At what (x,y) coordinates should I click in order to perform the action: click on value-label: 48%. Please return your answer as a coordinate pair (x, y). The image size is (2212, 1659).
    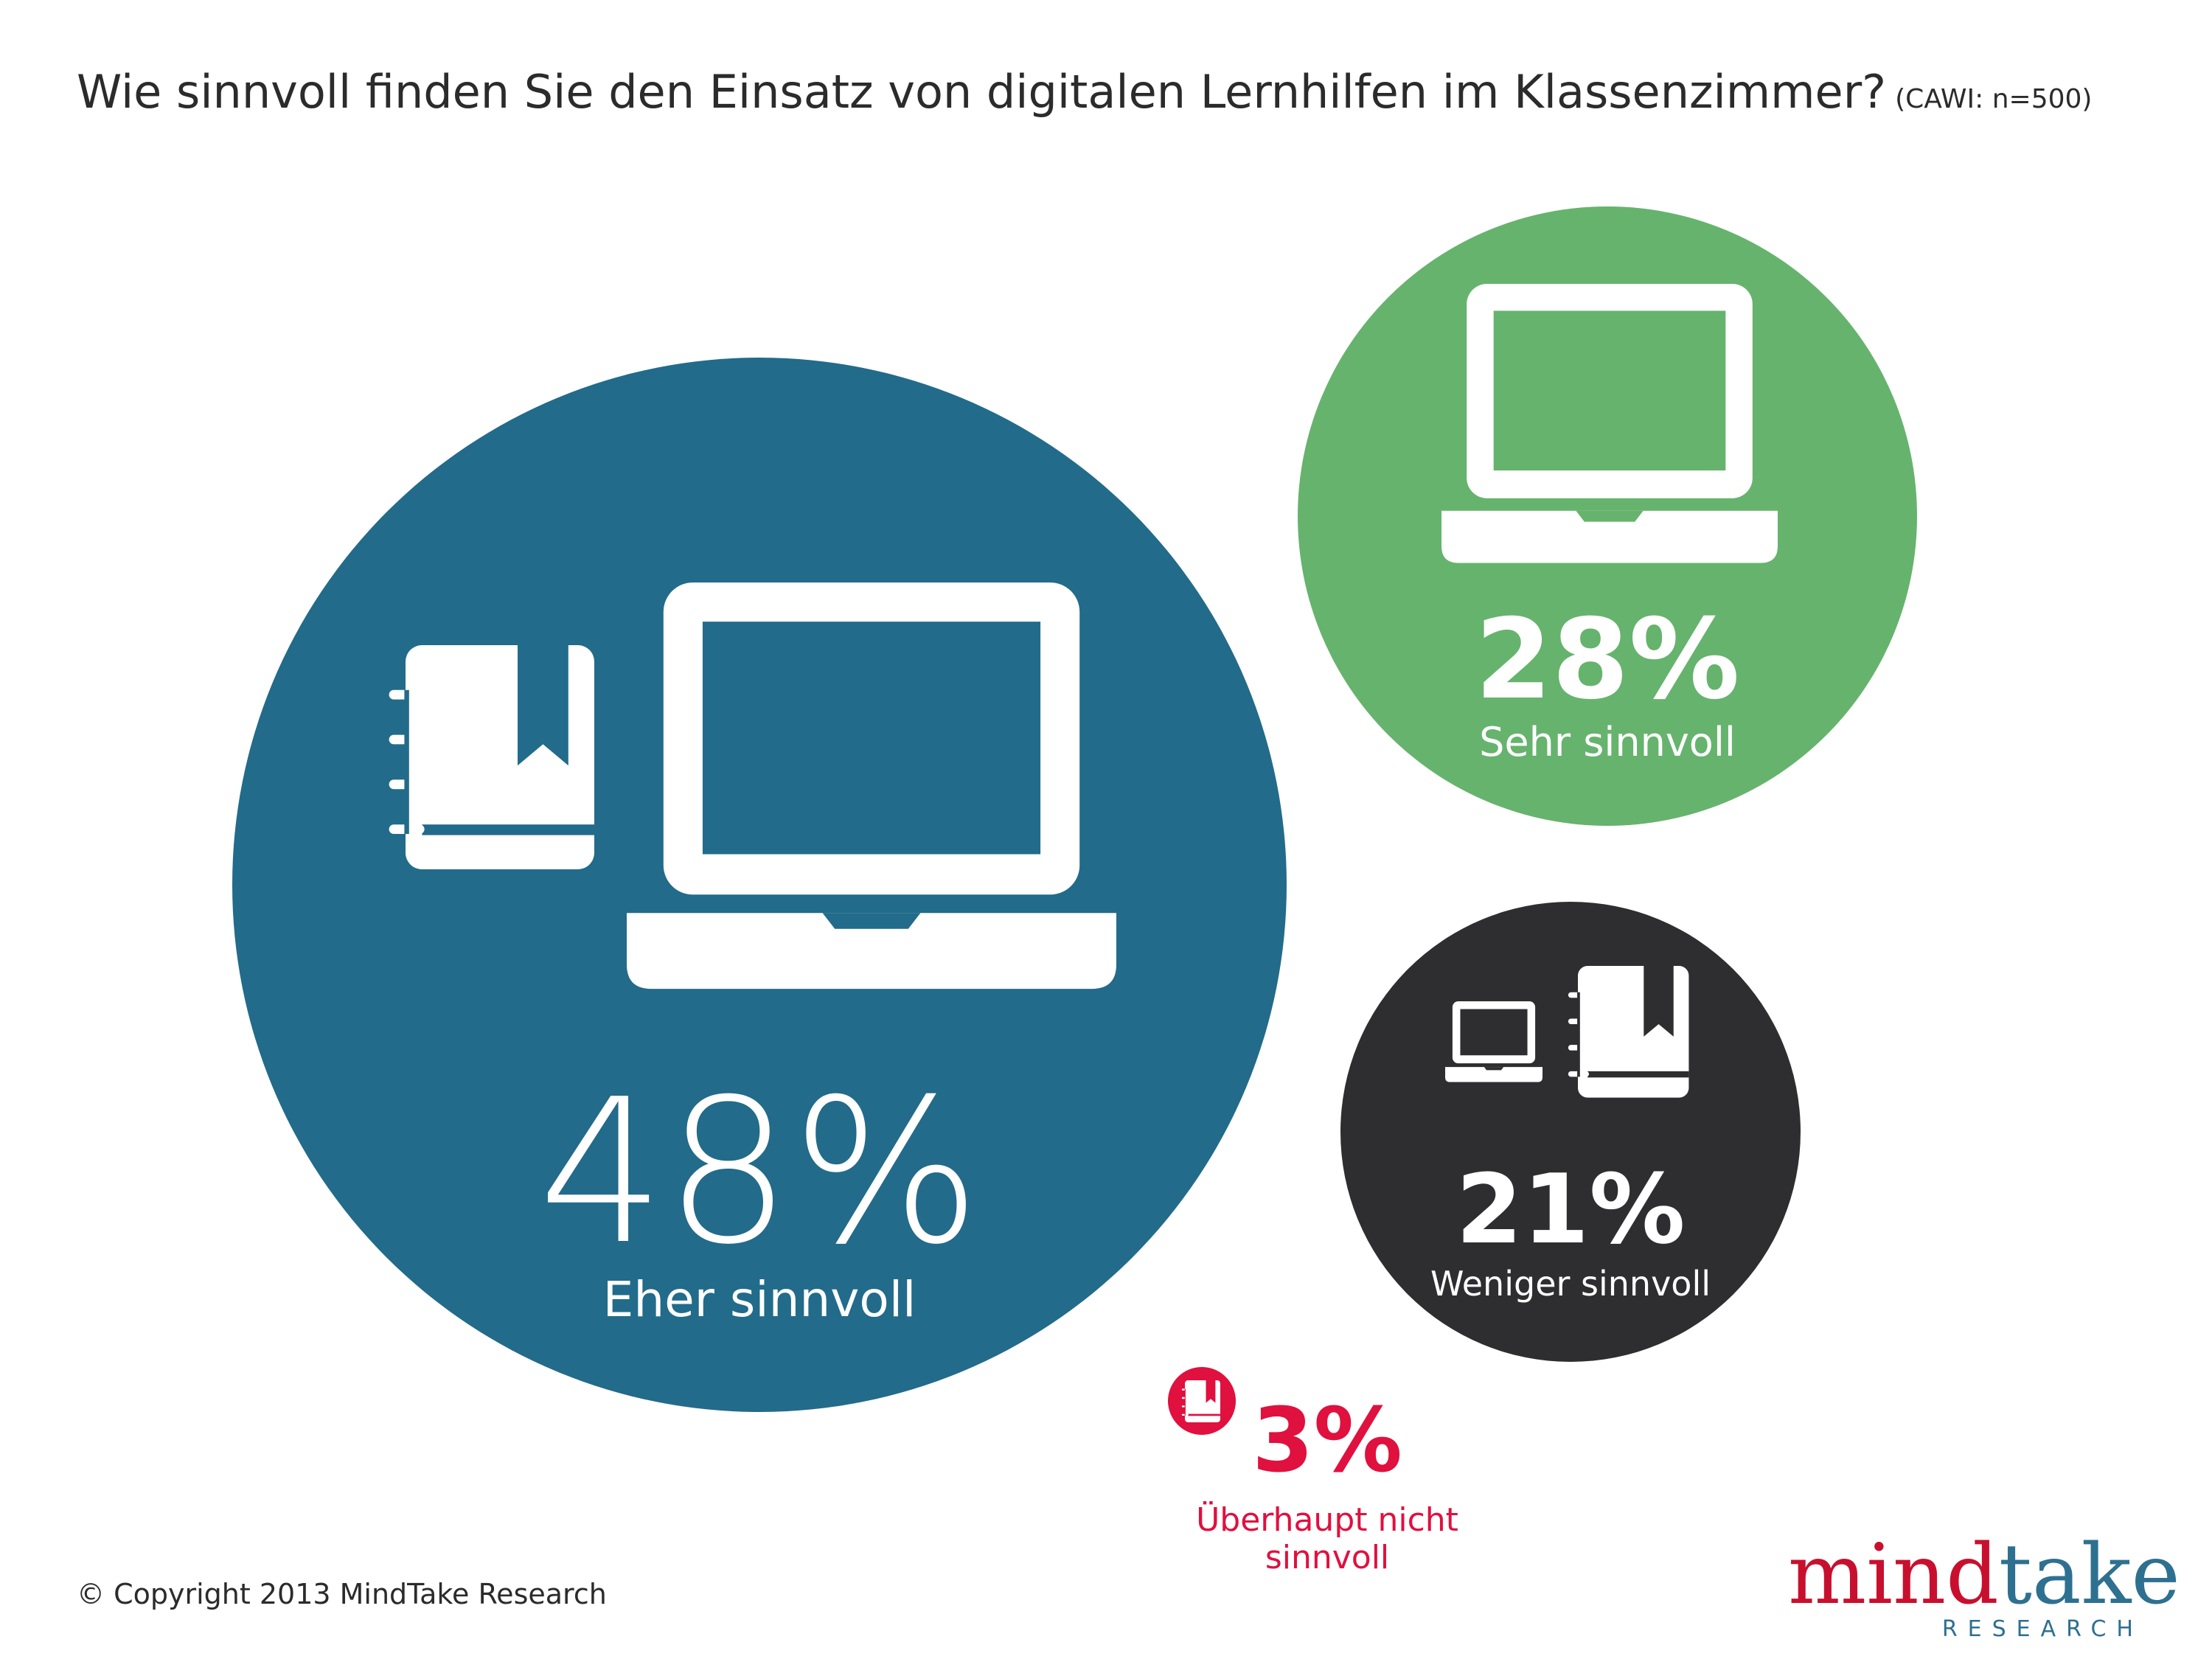
    Looking at the image, I should click on (759, 1172).